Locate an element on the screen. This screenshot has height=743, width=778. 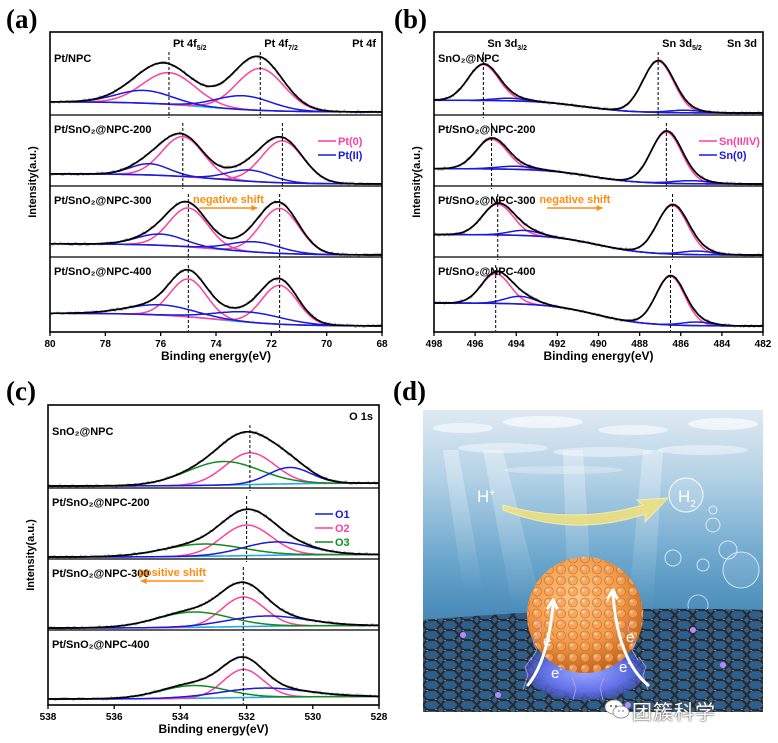
spectrum-stack: Pt/NPC is located at coordinates (216, 85).